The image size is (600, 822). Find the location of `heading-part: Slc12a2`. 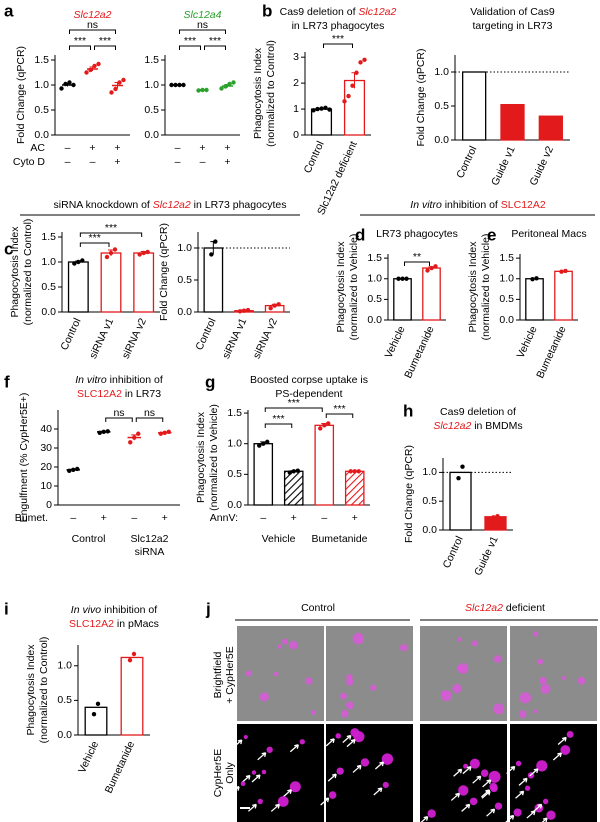

heading-part: Slc12a2 is located at coordinates (377, 12).